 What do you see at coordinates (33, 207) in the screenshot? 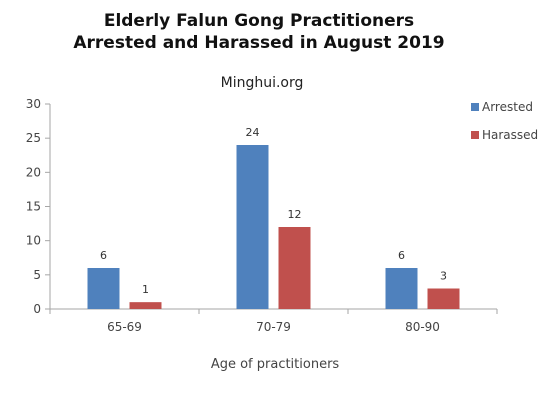
I see `y-tick-label: 15` at bounding box center [33, 207].